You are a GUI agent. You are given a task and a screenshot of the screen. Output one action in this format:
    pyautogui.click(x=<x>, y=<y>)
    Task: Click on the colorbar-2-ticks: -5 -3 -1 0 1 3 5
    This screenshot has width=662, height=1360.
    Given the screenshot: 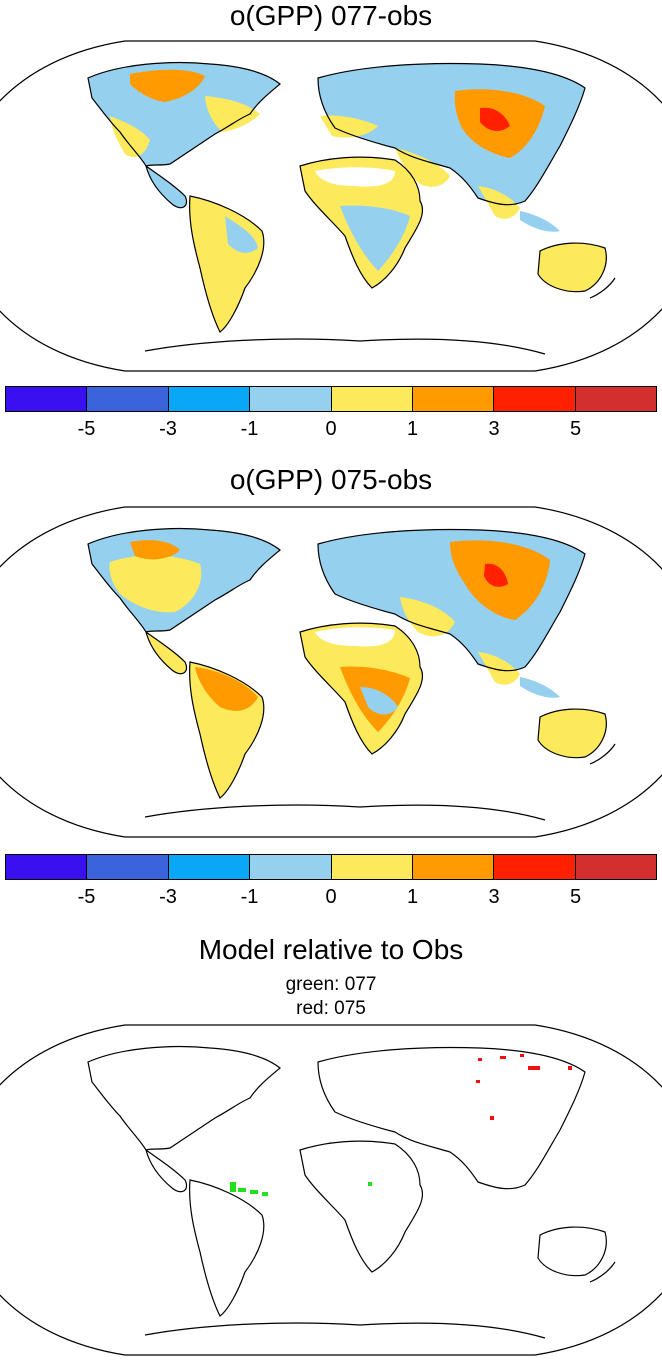 What is the action you would take?
    pyautogui.click(x=331, y=898)
    